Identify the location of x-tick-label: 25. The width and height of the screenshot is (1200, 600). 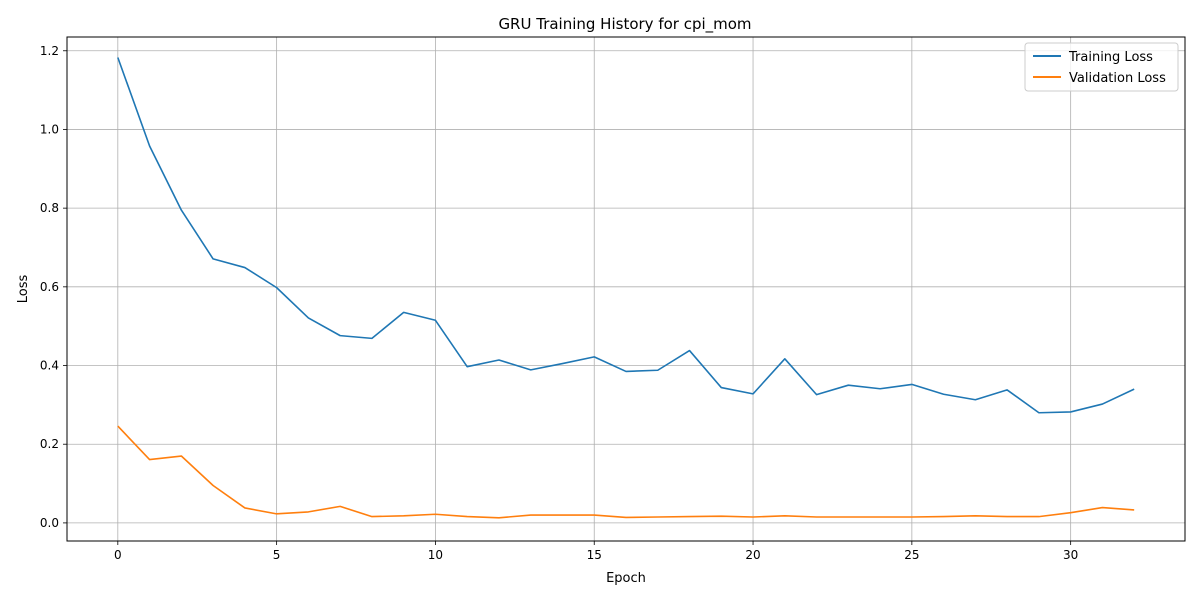
(911, 555).